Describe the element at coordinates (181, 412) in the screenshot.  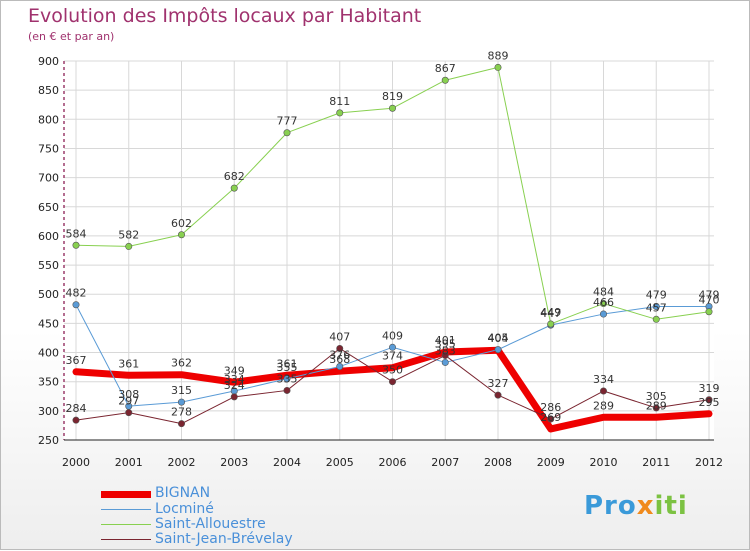
I see `data-label-saint-jean-br-velay: 278` at that location.